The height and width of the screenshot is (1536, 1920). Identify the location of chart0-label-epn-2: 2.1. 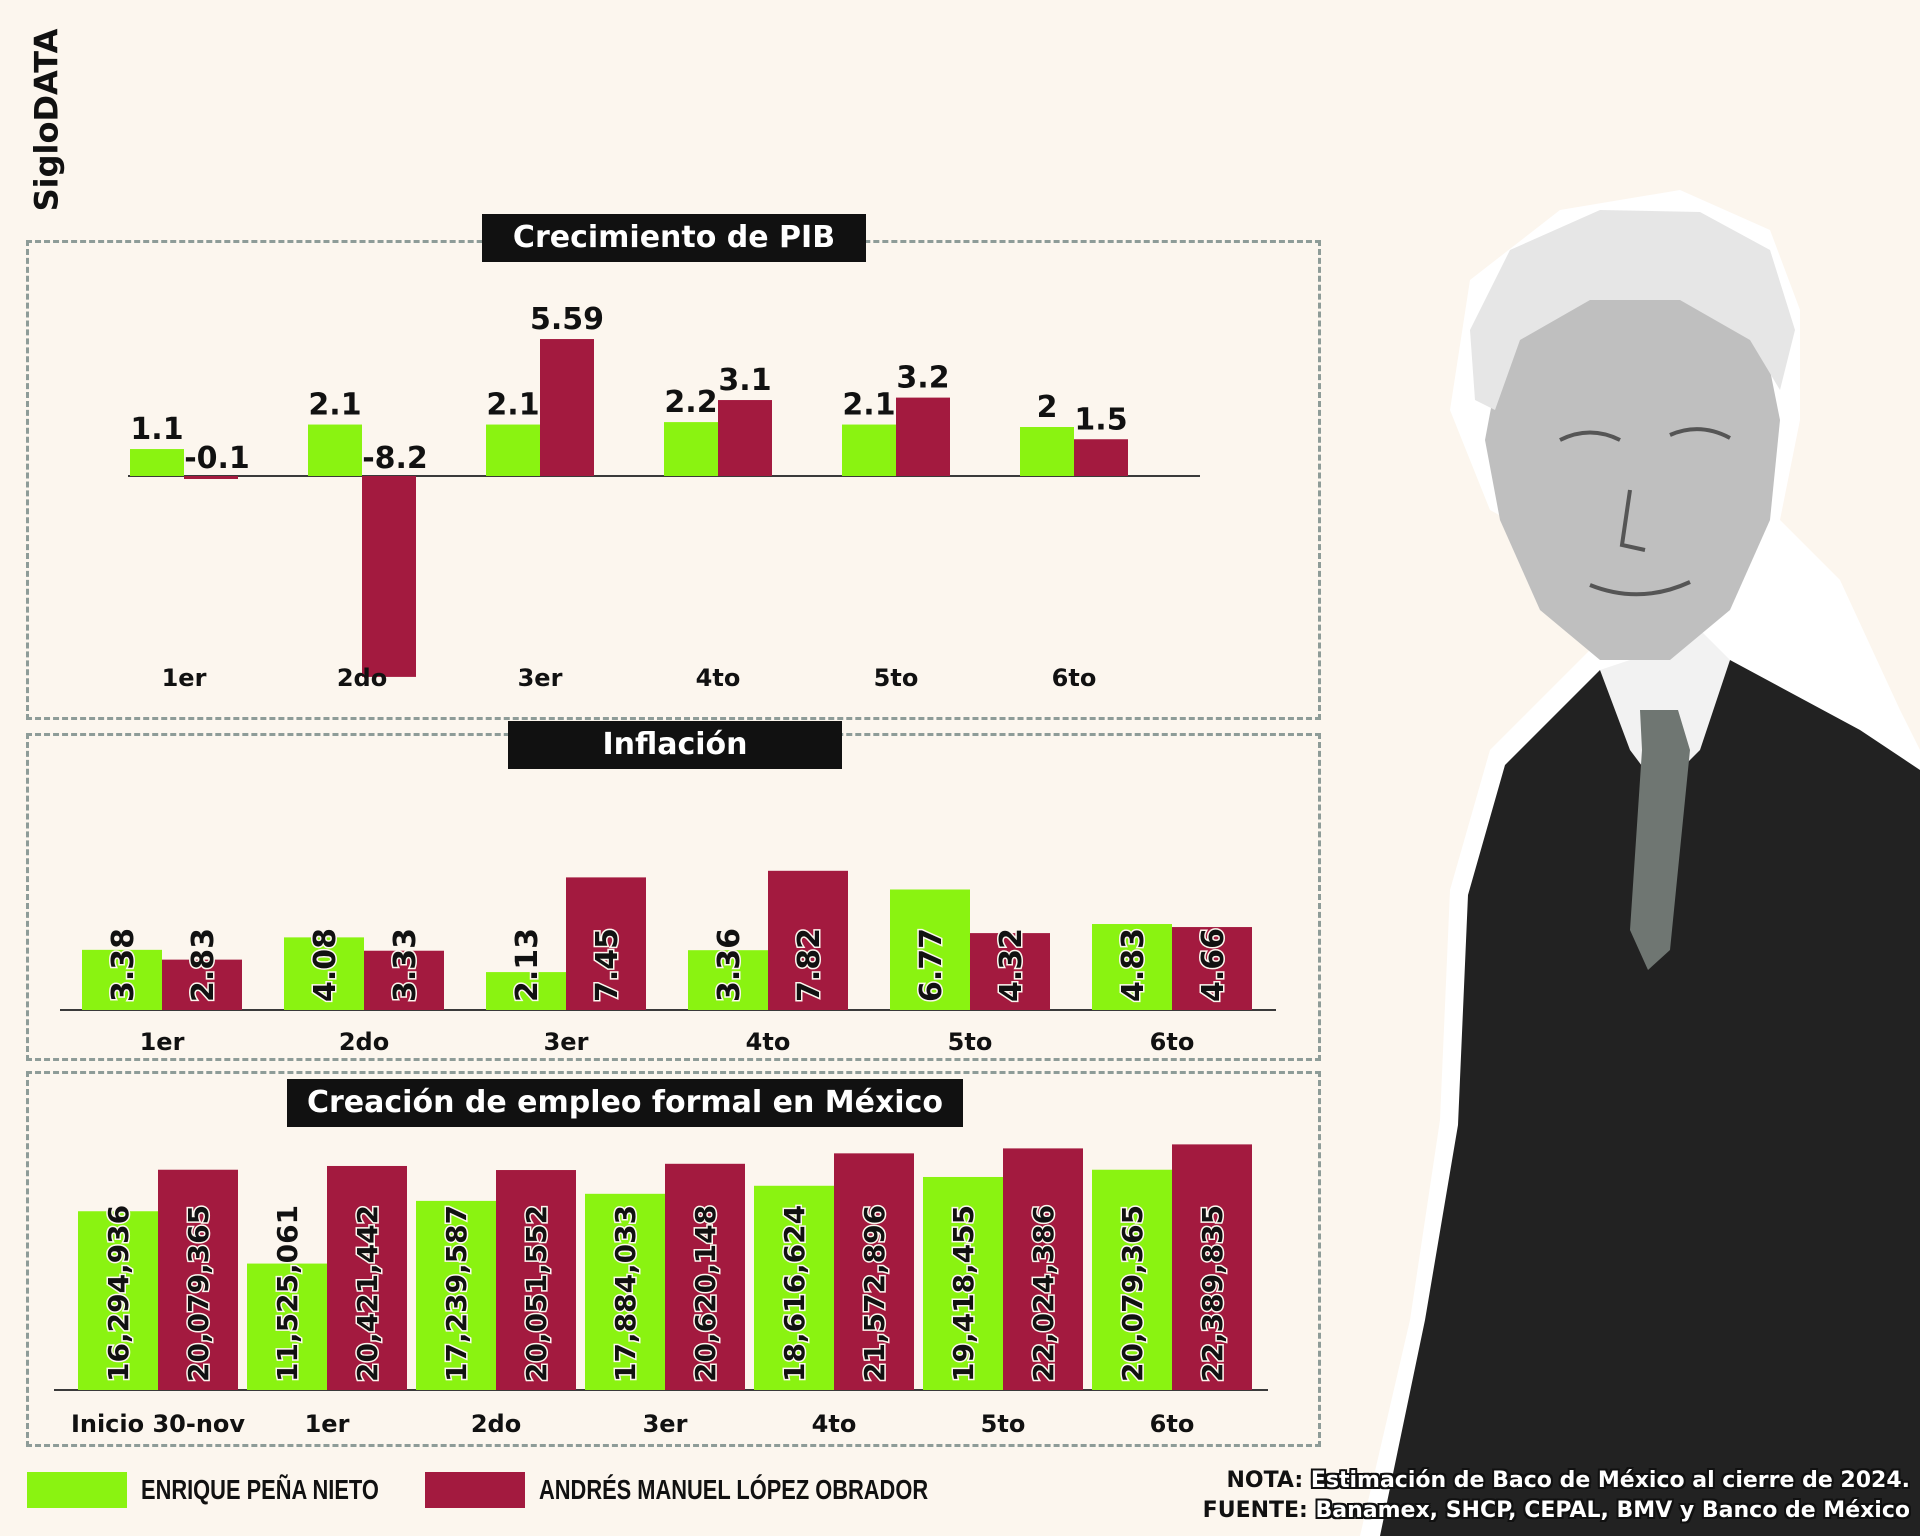
(512, 405).